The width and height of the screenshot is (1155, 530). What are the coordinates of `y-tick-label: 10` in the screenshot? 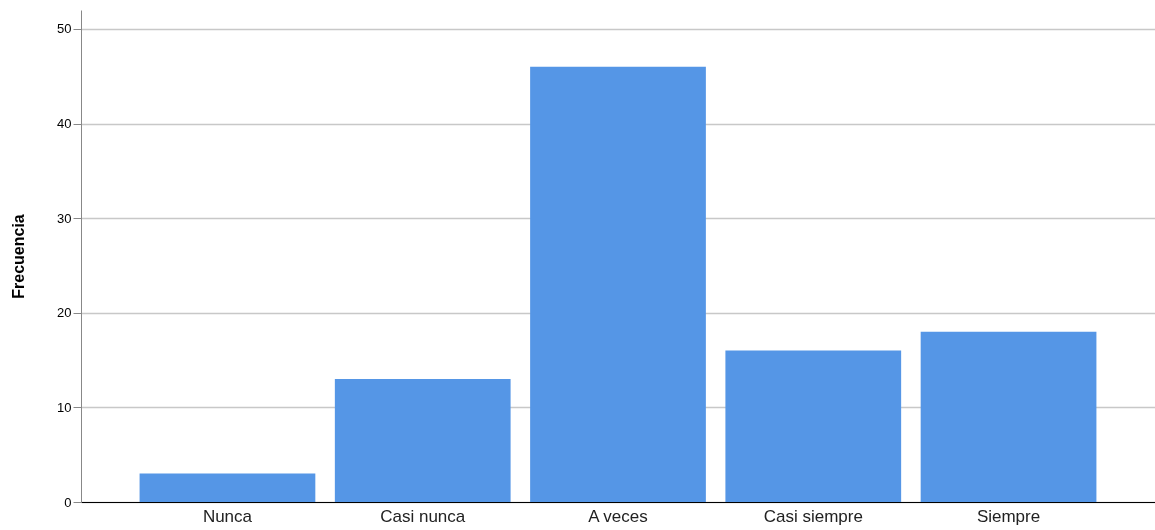 It's located at (64, 407).